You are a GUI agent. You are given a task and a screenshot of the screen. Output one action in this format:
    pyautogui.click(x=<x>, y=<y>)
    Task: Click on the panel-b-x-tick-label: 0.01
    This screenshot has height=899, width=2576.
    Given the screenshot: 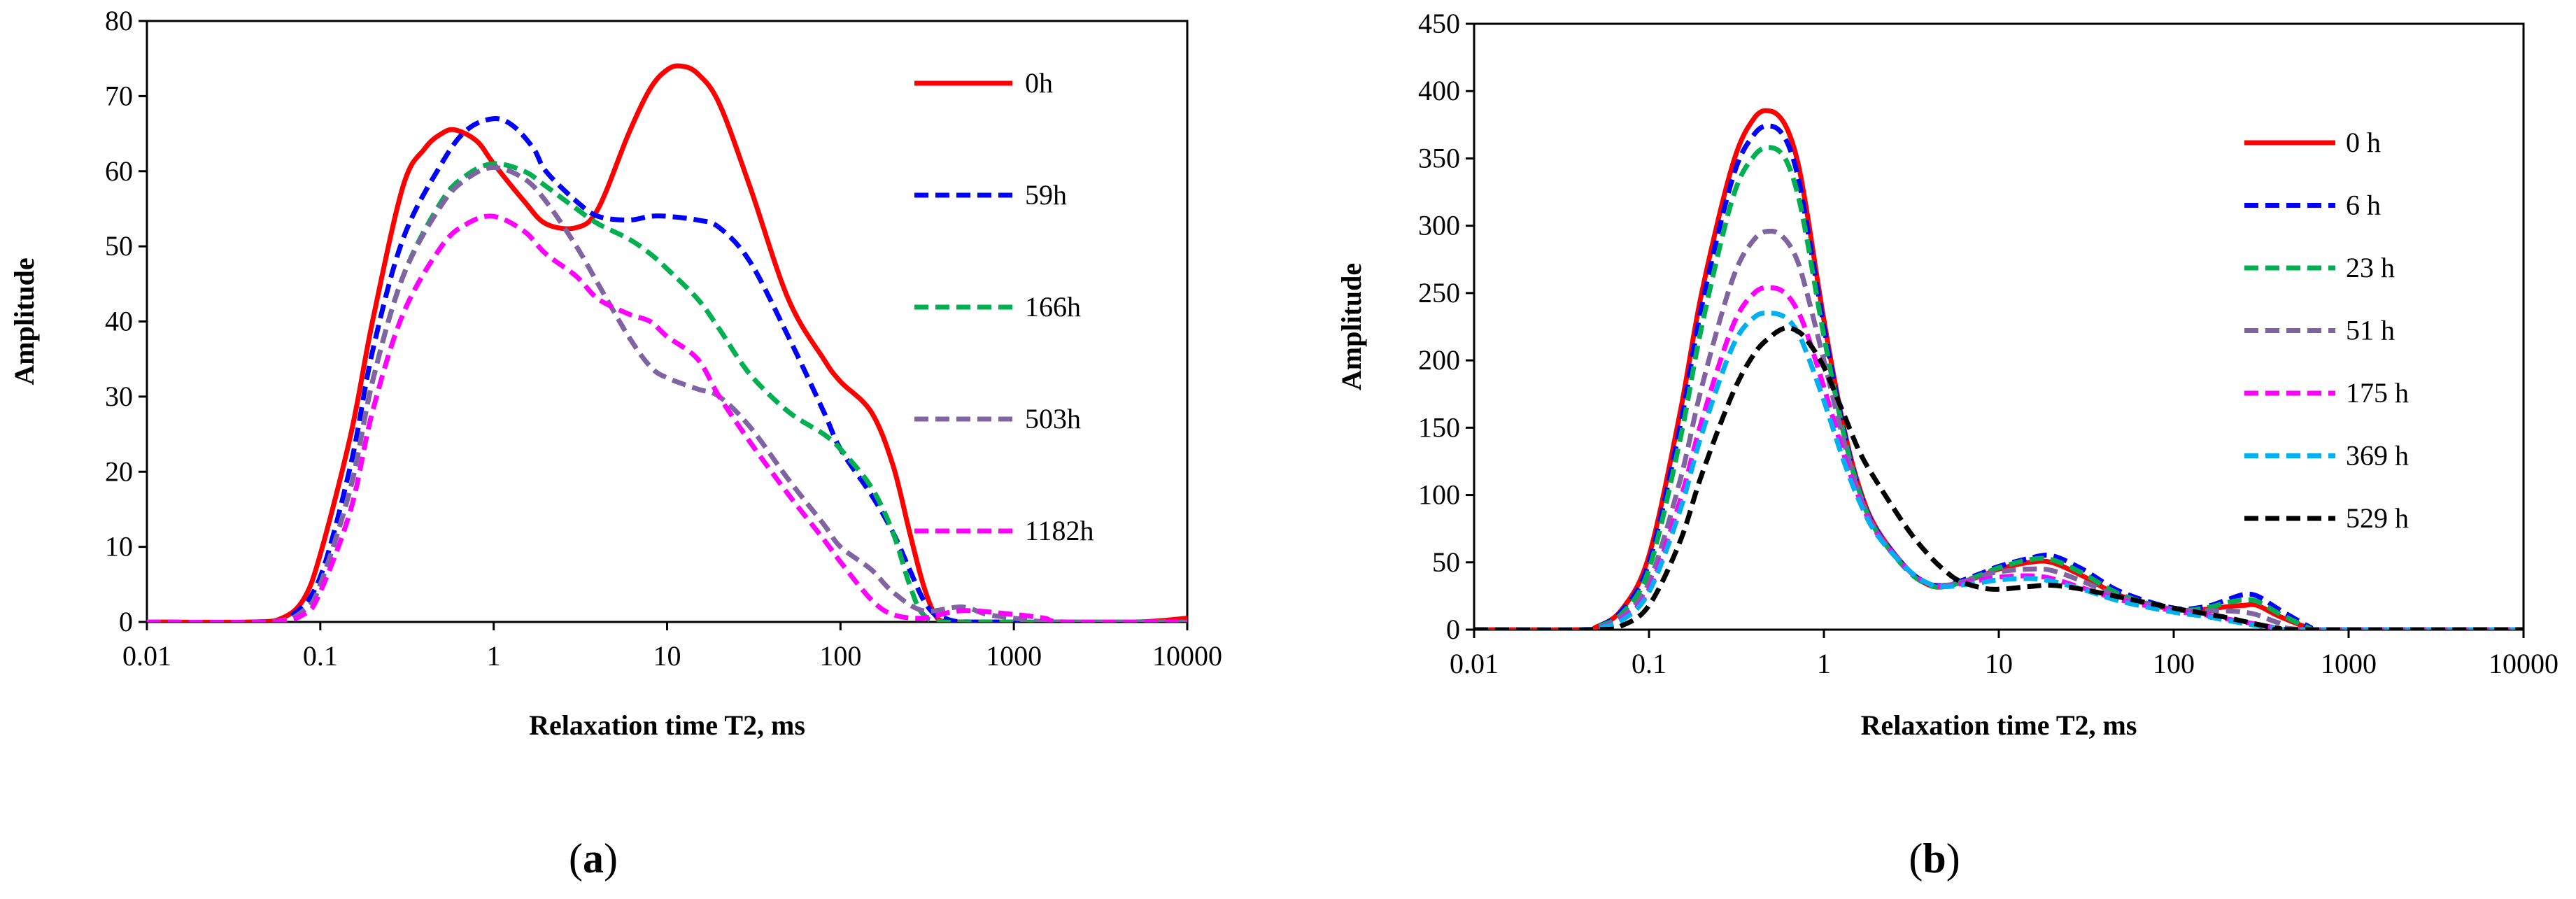 What is the action you would take?
    pyautogui.click(x=1474, y=663)
    